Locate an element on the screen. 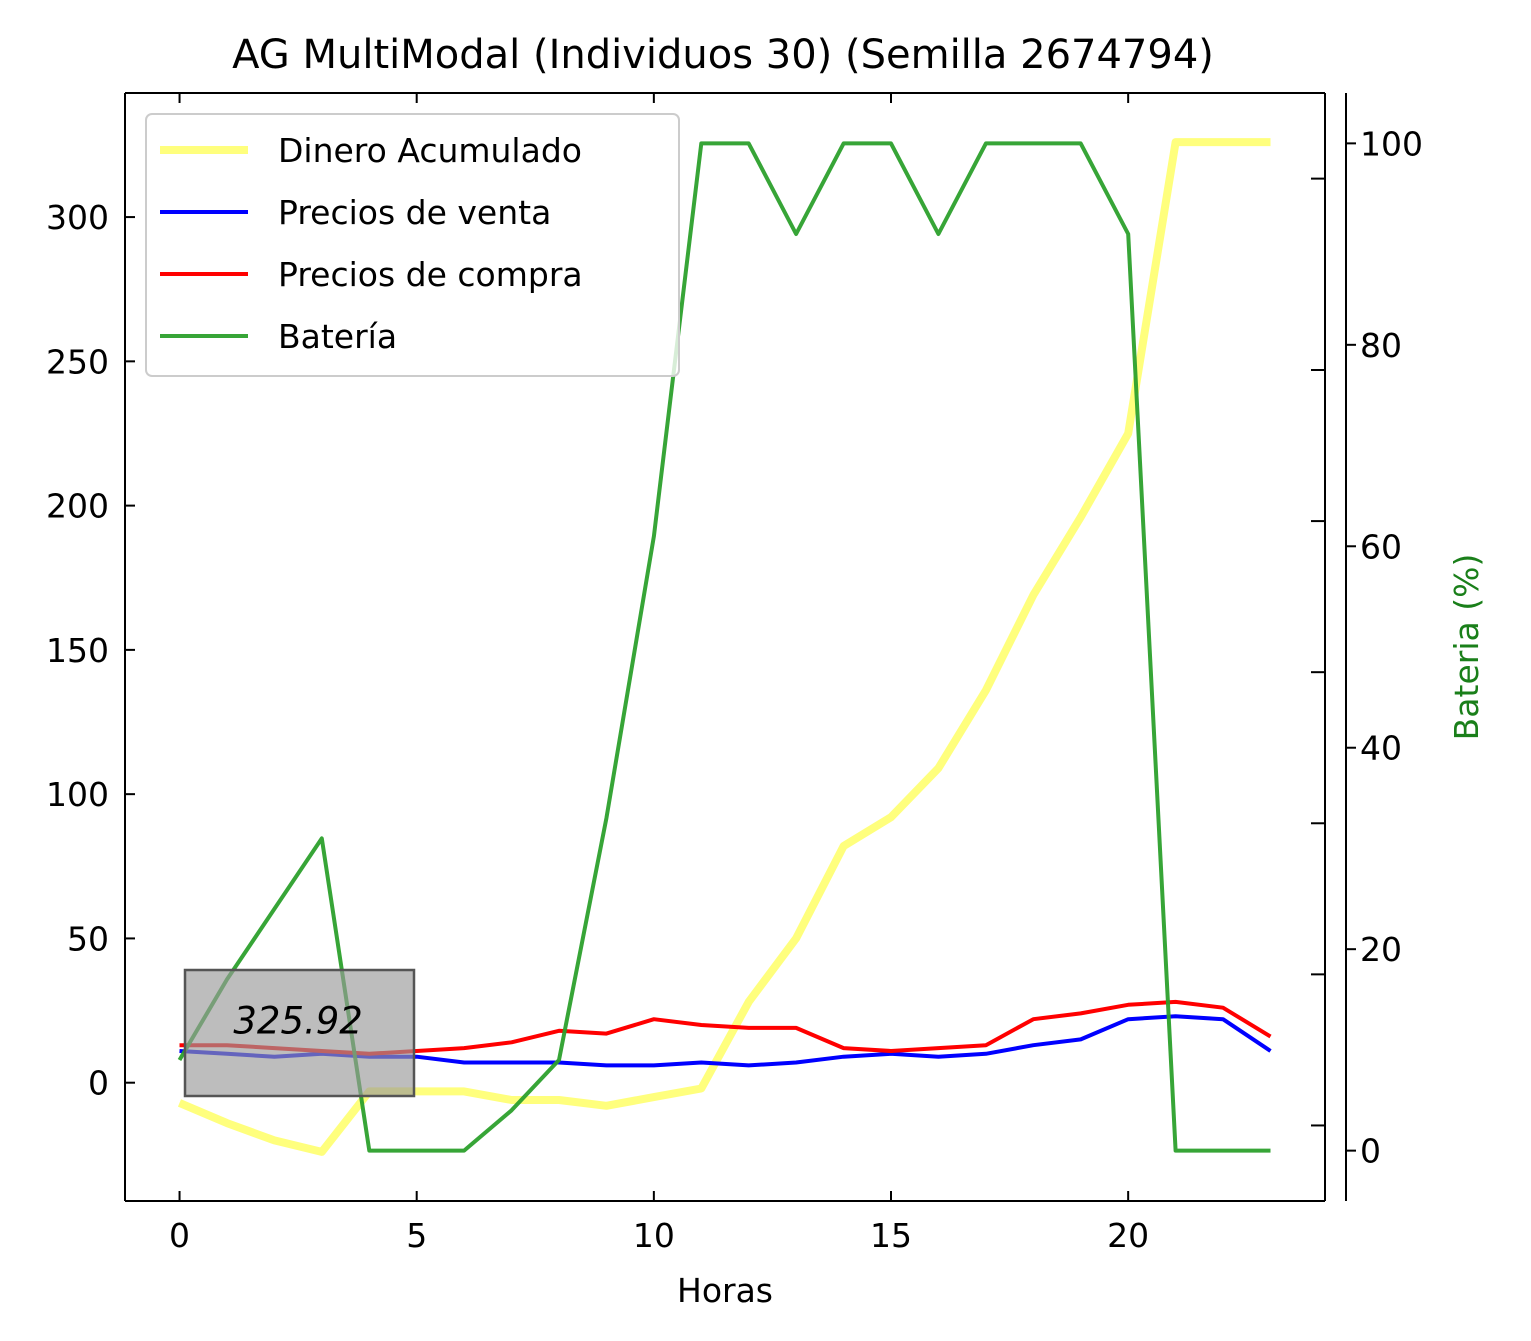  legend-label-1: Precios de venta is located at coordinates (414, 212).